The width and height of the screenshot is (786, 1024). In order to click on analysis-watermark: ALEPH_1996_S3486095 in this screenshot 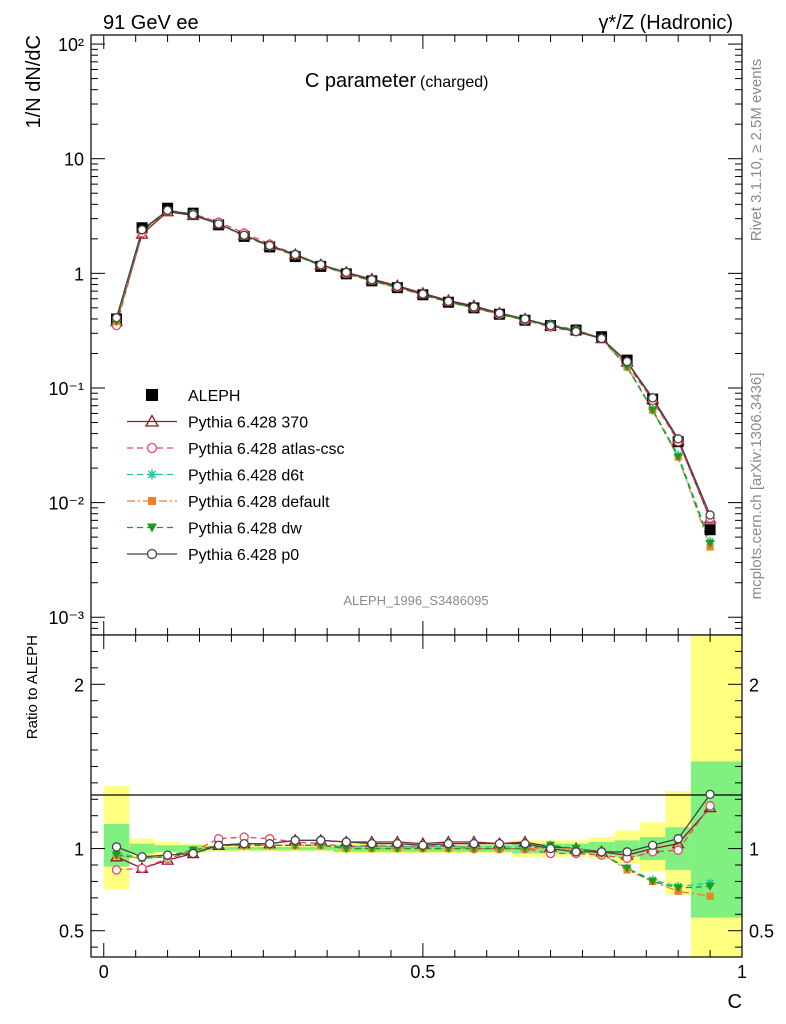, I will do `click(415, 600)`.